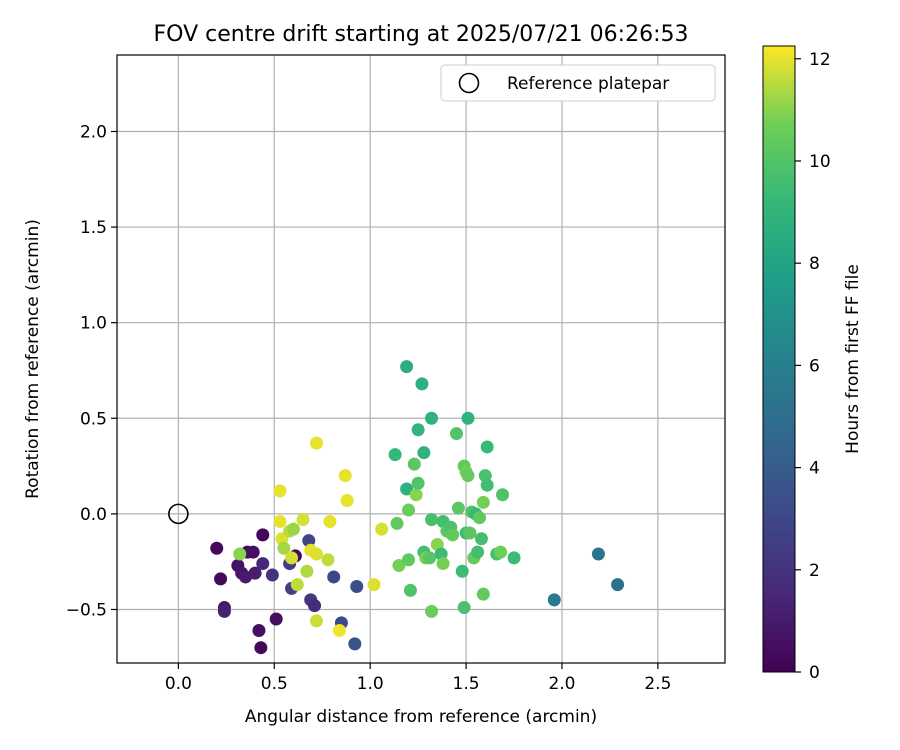  What do you see at coordinates (370, 684) in the screenshot?
I see `x-tick-label: 1.0` at bounding box center [370, 684].